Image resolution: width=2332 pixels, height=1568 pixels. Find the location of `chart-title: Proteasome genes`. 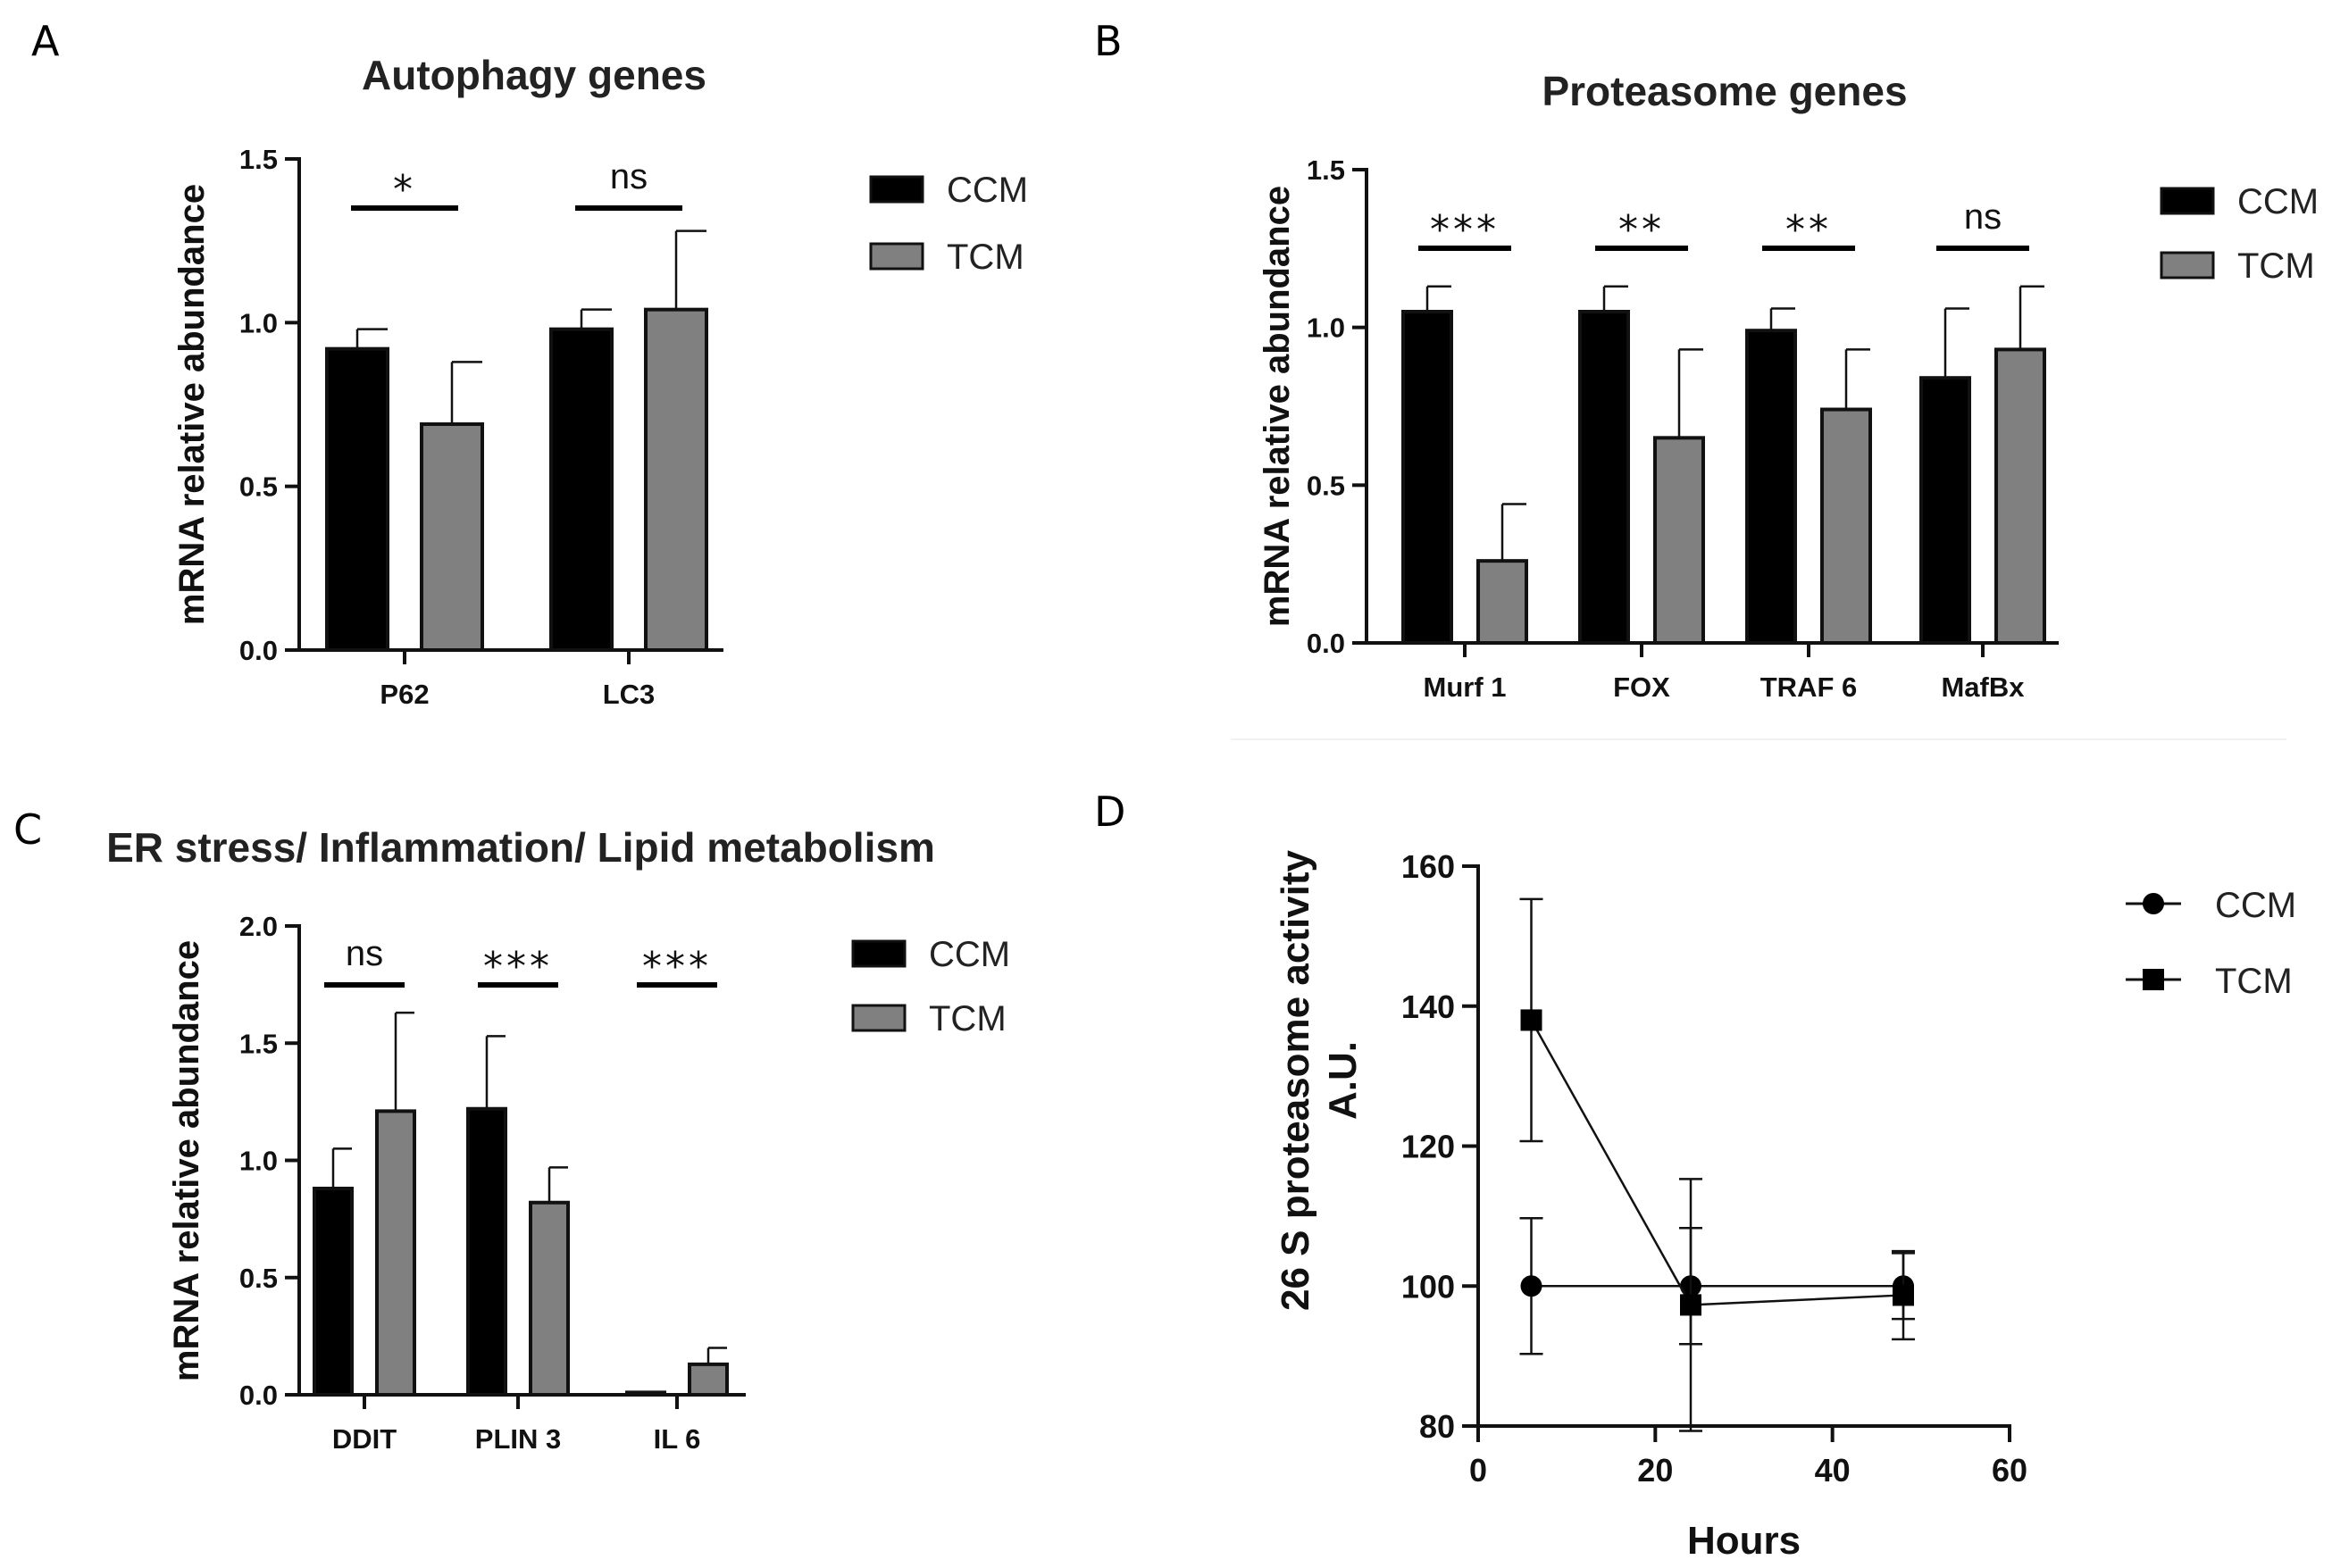

chart-title: Proteasome genes is located at coordinates (1724, 91).